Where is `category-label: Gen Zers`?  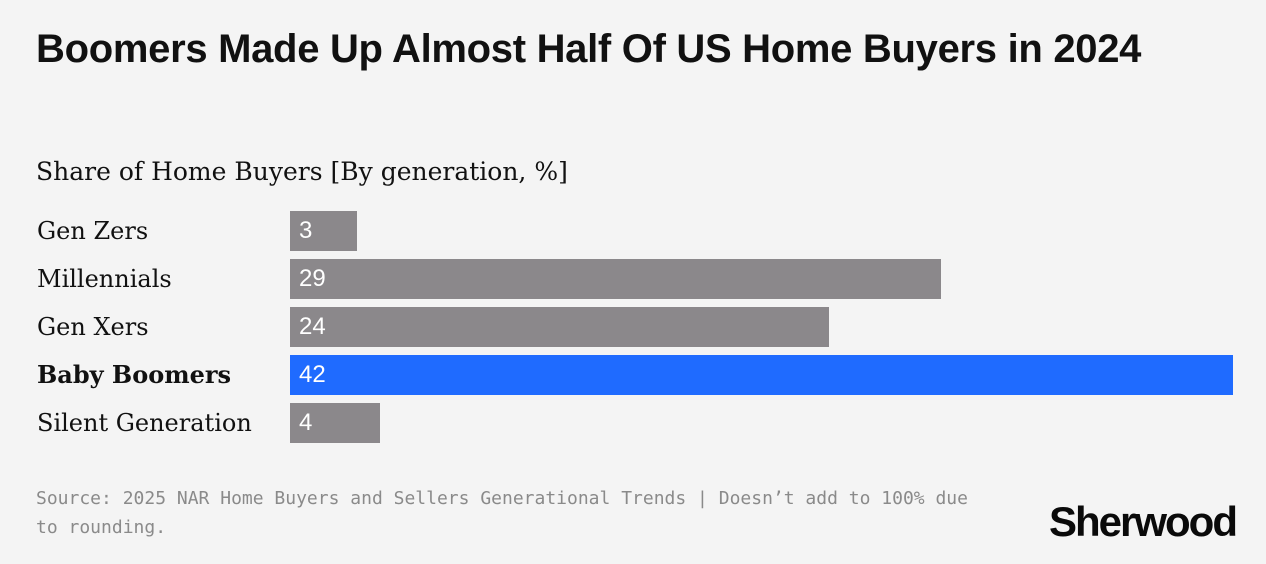
category-label: Gen Zers is located at coordinates (93, 231).